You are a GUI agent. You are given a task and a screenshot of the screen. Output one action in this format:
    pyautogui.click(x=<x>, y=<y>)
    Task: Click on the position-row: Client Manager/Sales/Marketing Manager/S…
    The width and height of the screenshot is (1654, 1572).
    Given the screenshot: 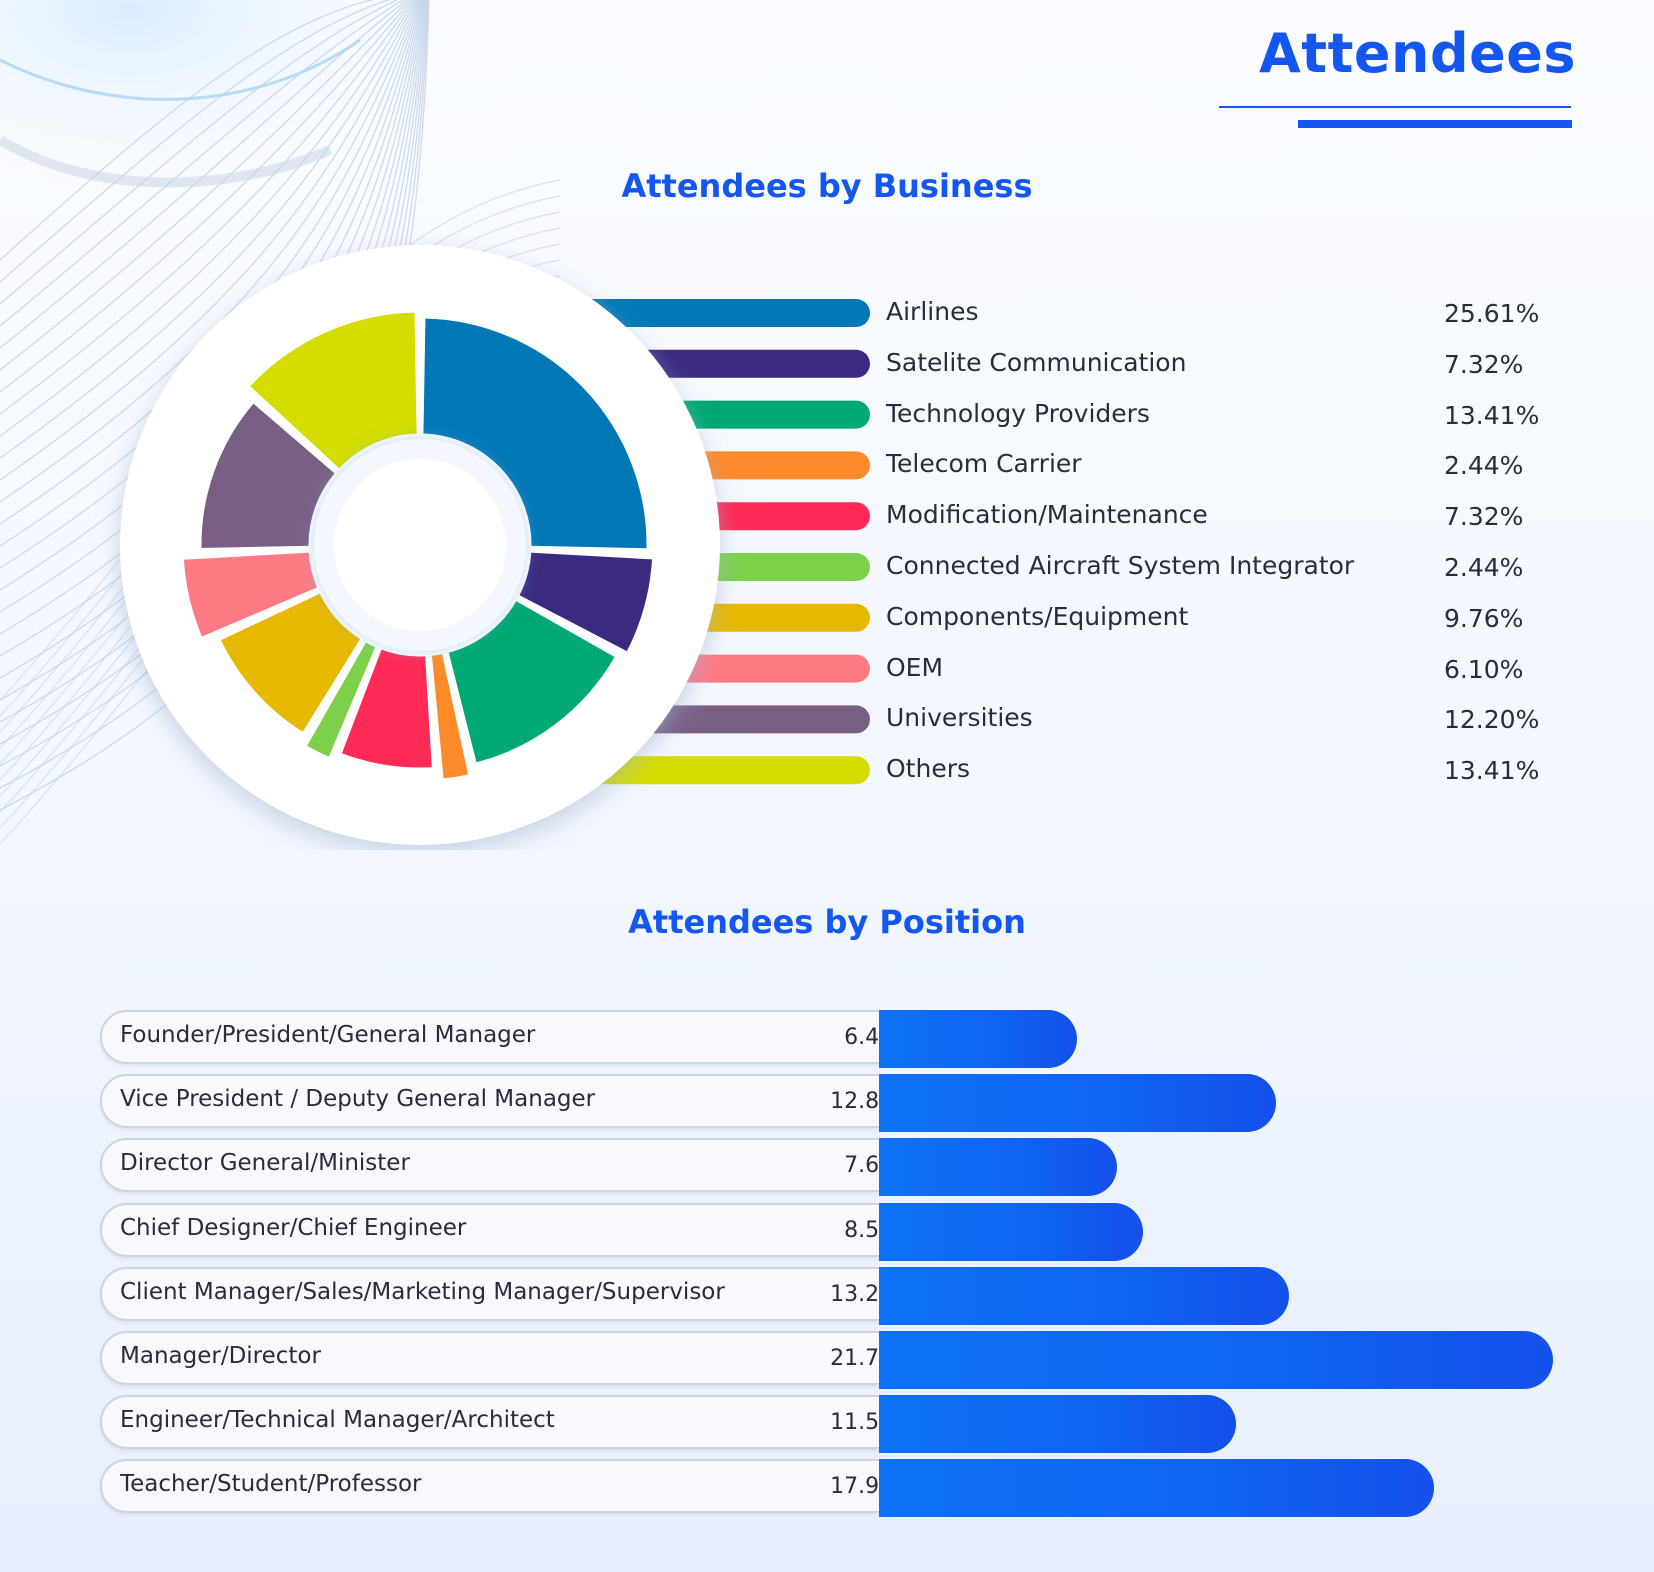 What is the action you would take?
    pyautogui.click(x=830, y=1295)
    